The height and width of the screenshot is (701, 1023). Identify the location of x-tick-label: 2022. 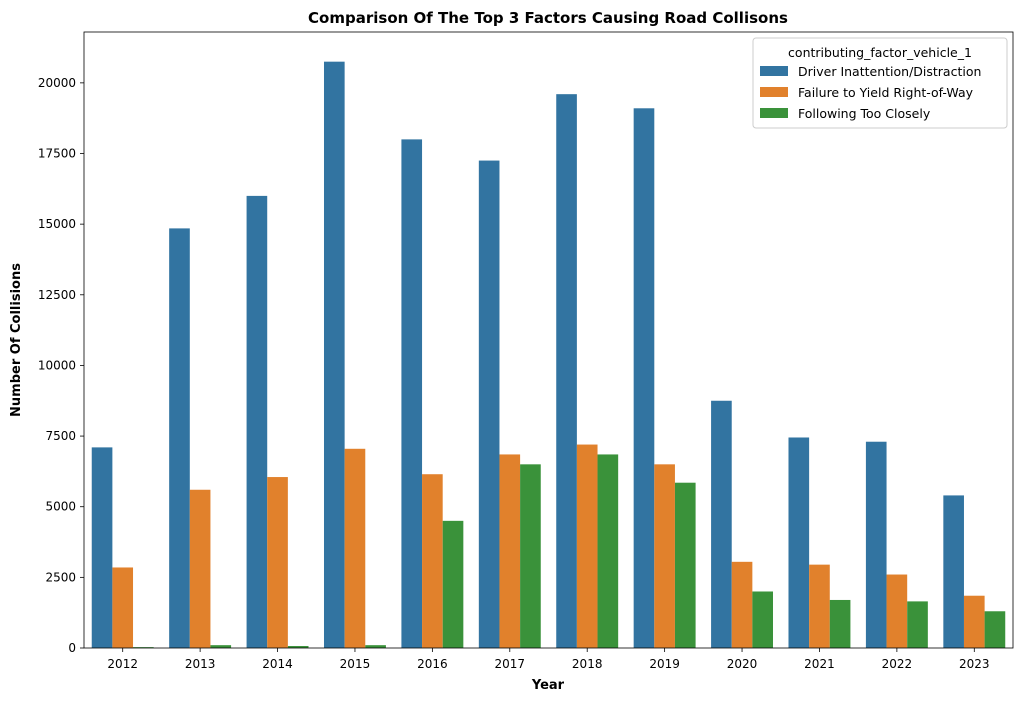
(897, 664).